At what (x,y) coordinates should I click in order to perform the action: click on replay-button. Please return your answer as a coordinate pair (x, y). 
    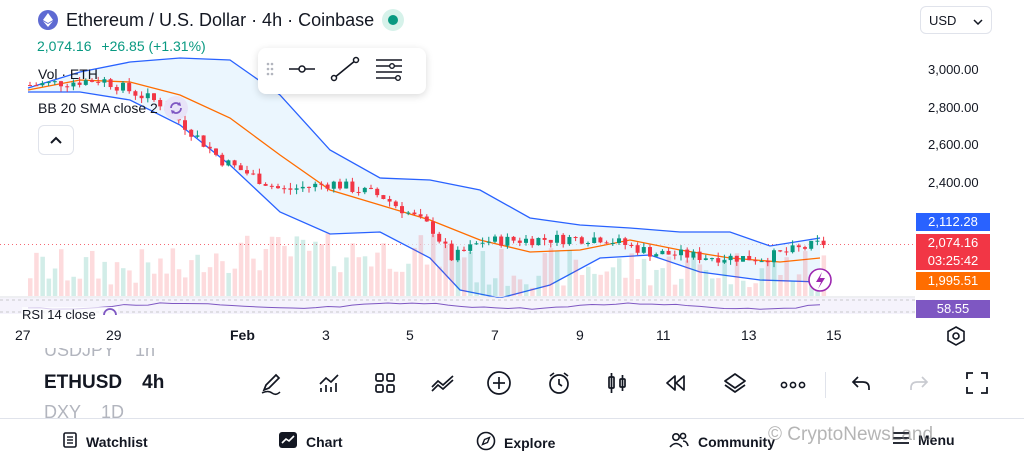
    Looking at the image, I should click on (675, 385).